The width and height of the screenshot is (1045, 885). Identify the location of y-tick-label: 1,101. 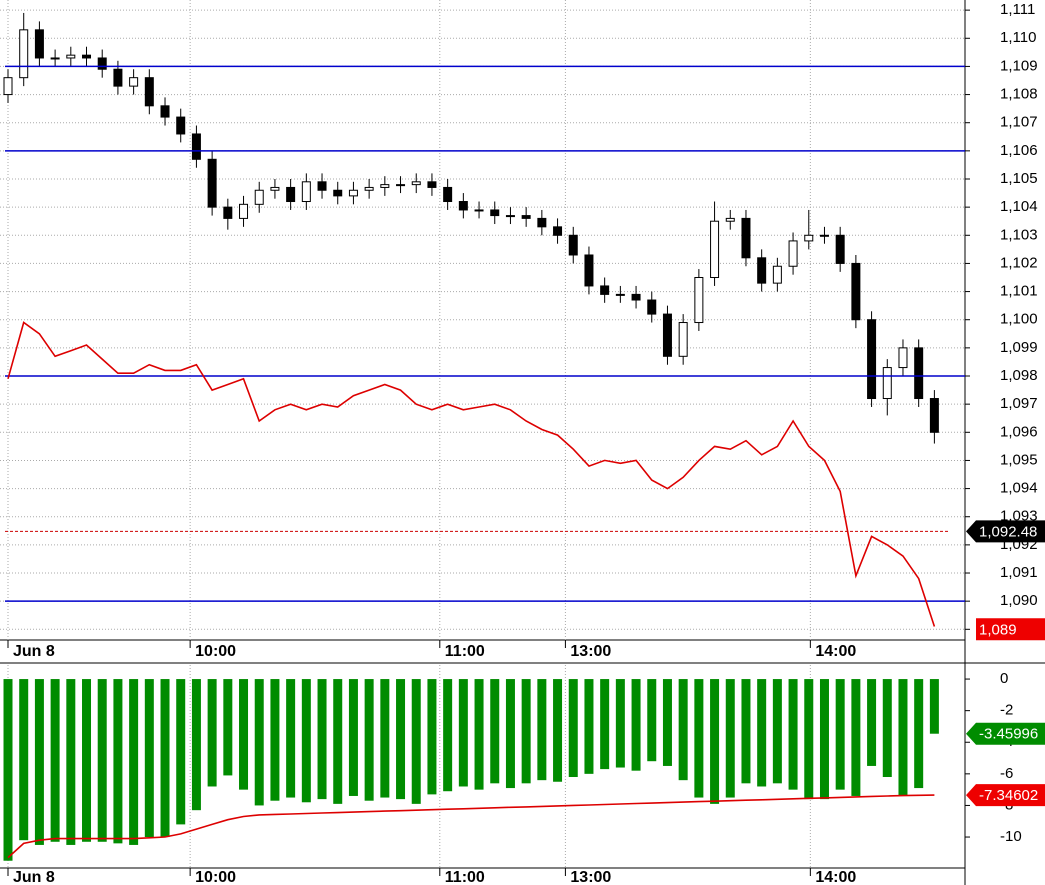
(1019, 291).